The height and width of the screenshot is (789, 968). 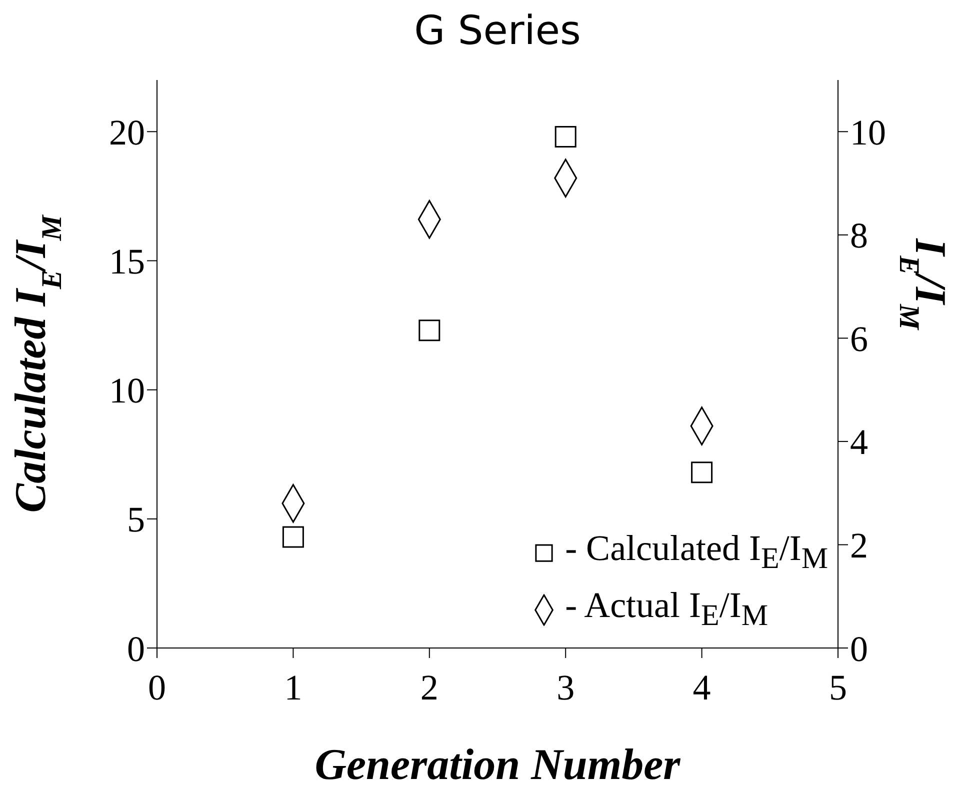 I want to click on y2-tick-label: 6, so click(x=859, y=338).